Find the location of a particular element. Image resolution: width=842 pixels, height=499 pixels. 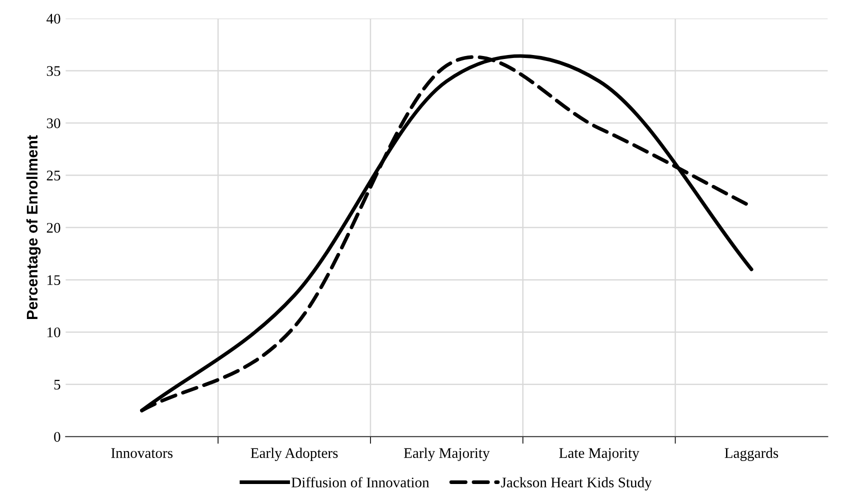

x-tick-label: Early Majority is located at coordinates (447, 454).